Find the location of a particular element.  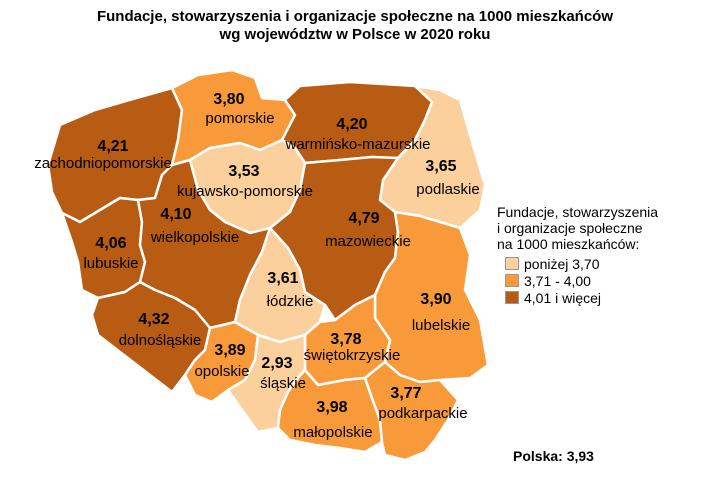

value-kujawsko: 3,53 is located at coordinates (243, 171).